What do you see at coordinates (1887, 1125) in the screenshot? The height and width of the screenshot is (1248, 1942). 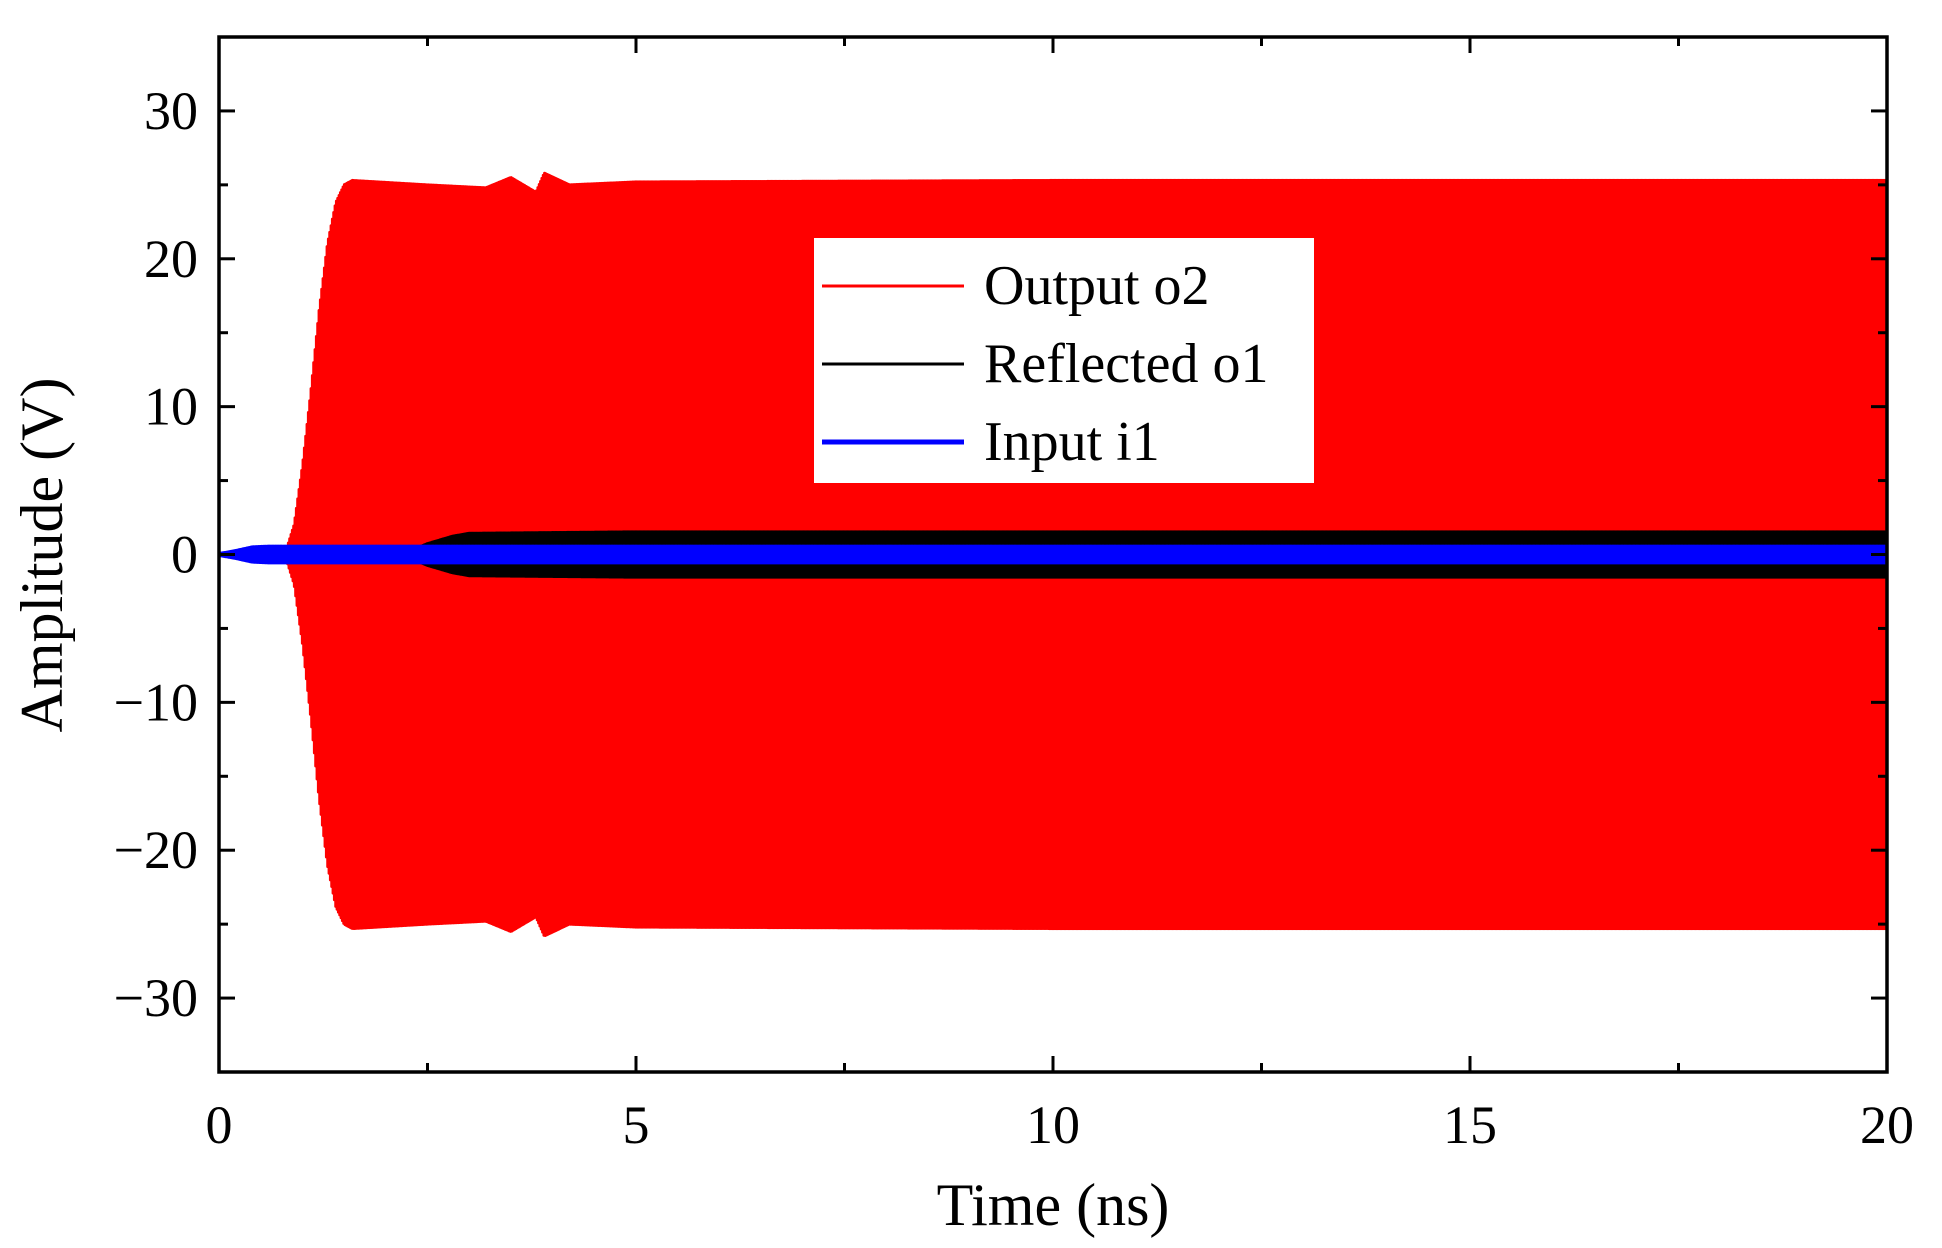 I see `x-tick-label: 20` at bounding box center [1887, 1125].